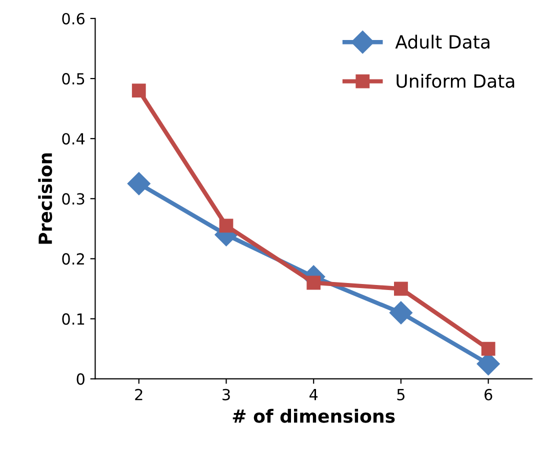 The height and width of the screenshot is (462, 560). Describe the element at coordinates (313, 415) in the screenshot. I see `x-axis-title: # of dimensions` at that location.